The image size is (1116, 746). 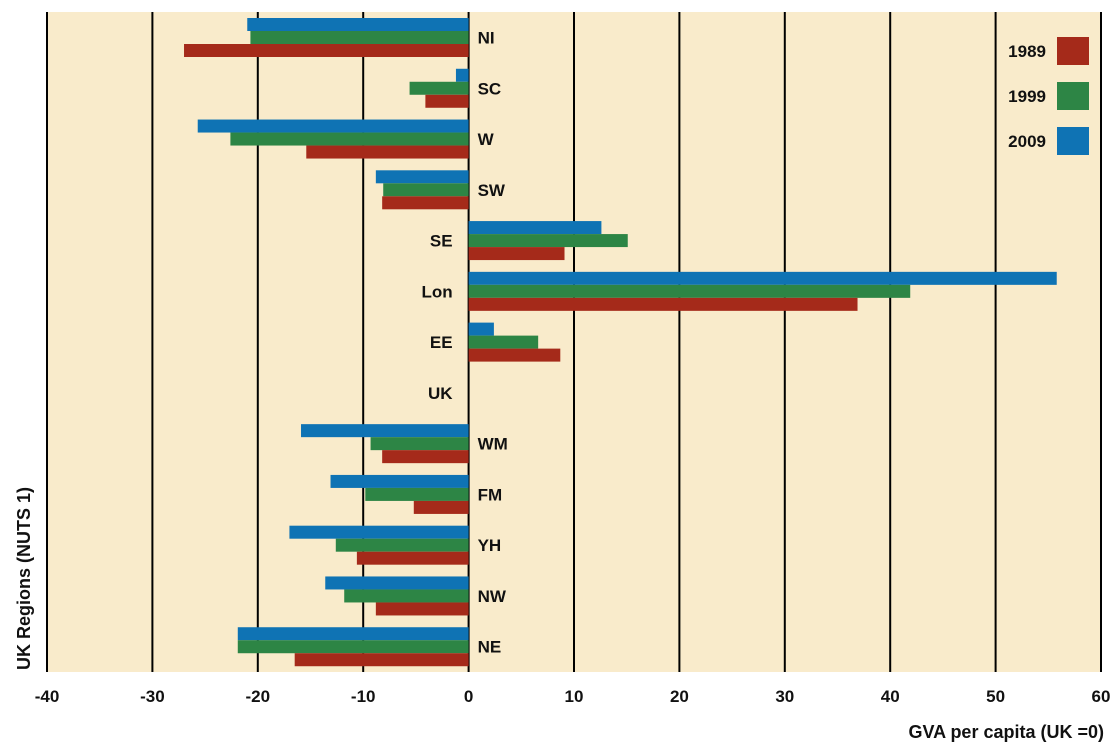 I want to click on category-label-YH: YH, so click(x=490, y=545).